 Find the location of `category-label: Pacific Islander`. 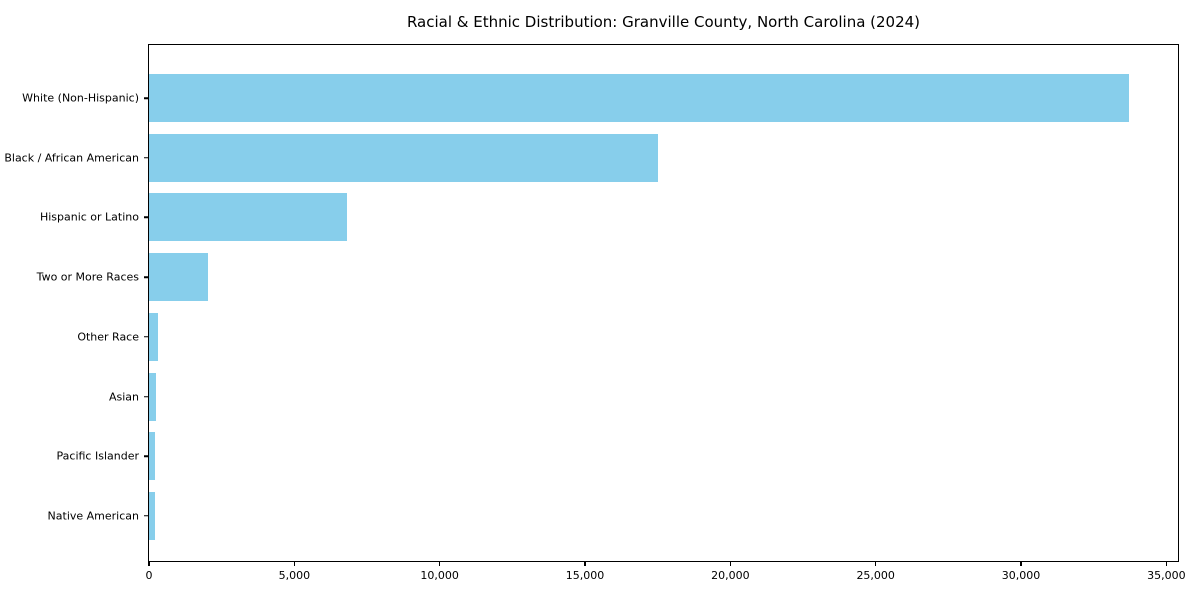

category-label: Pacific Islander is located at coordinates (97, 456).